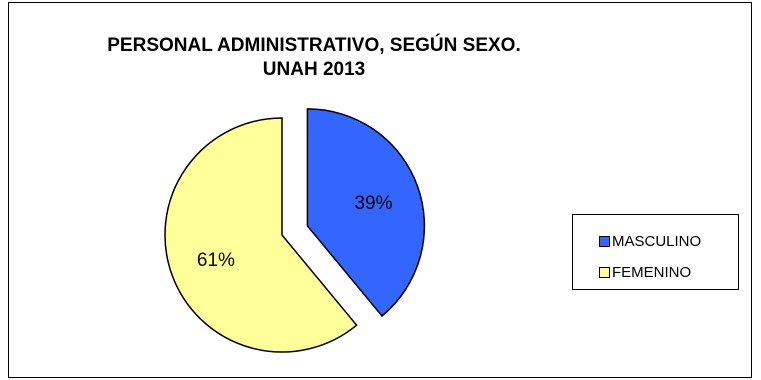 The image size is (761, 380). I want to click on legend-item-femenino: FEMENINO, so click(645, 272).